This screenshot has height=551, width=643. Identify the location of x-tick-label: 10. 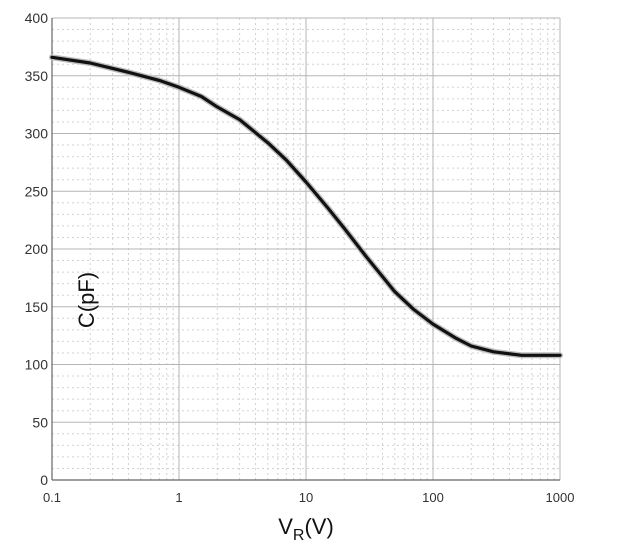
(306, 497).